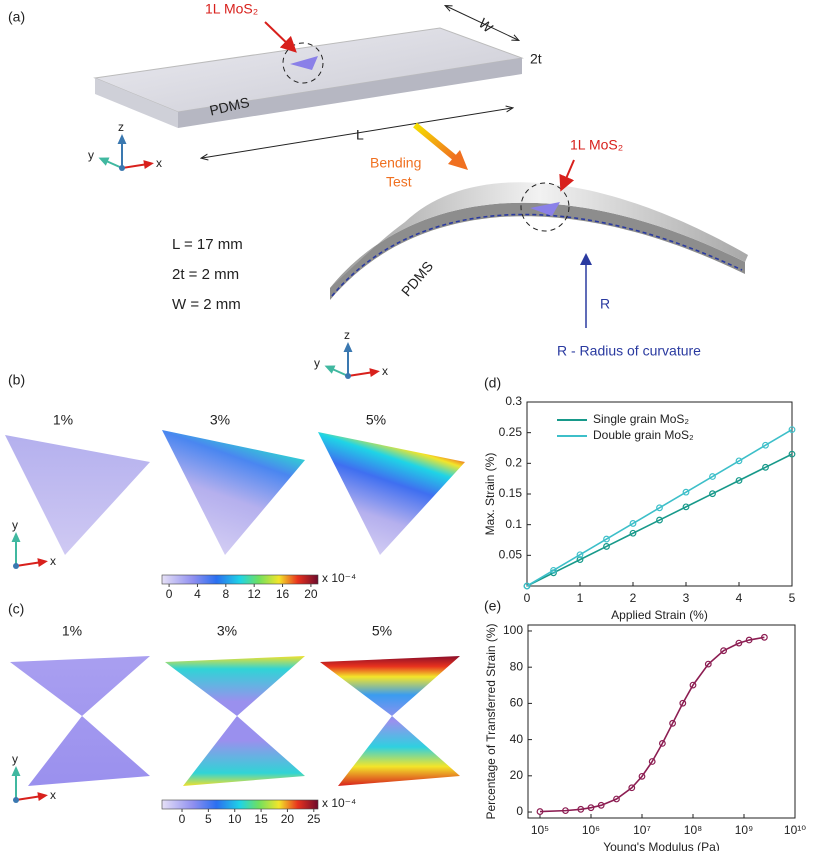 This screenshot has width=813, height=851. Describe the element at coordinates (492, 606) in the screenshot. I see `panel-label: (e)` at that location.